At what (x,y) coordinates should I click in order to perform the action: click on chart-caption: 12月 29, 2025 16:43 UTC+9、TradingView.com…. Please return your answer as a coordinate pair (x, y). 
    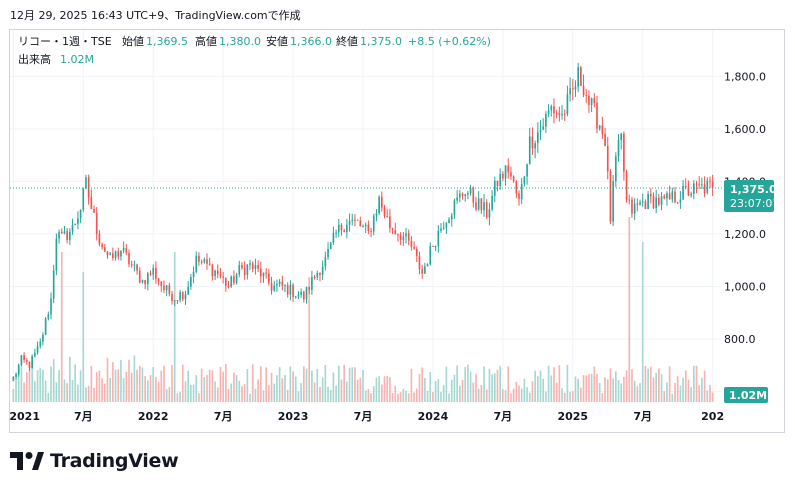
    Looking at the image, I should click on (155, 15).